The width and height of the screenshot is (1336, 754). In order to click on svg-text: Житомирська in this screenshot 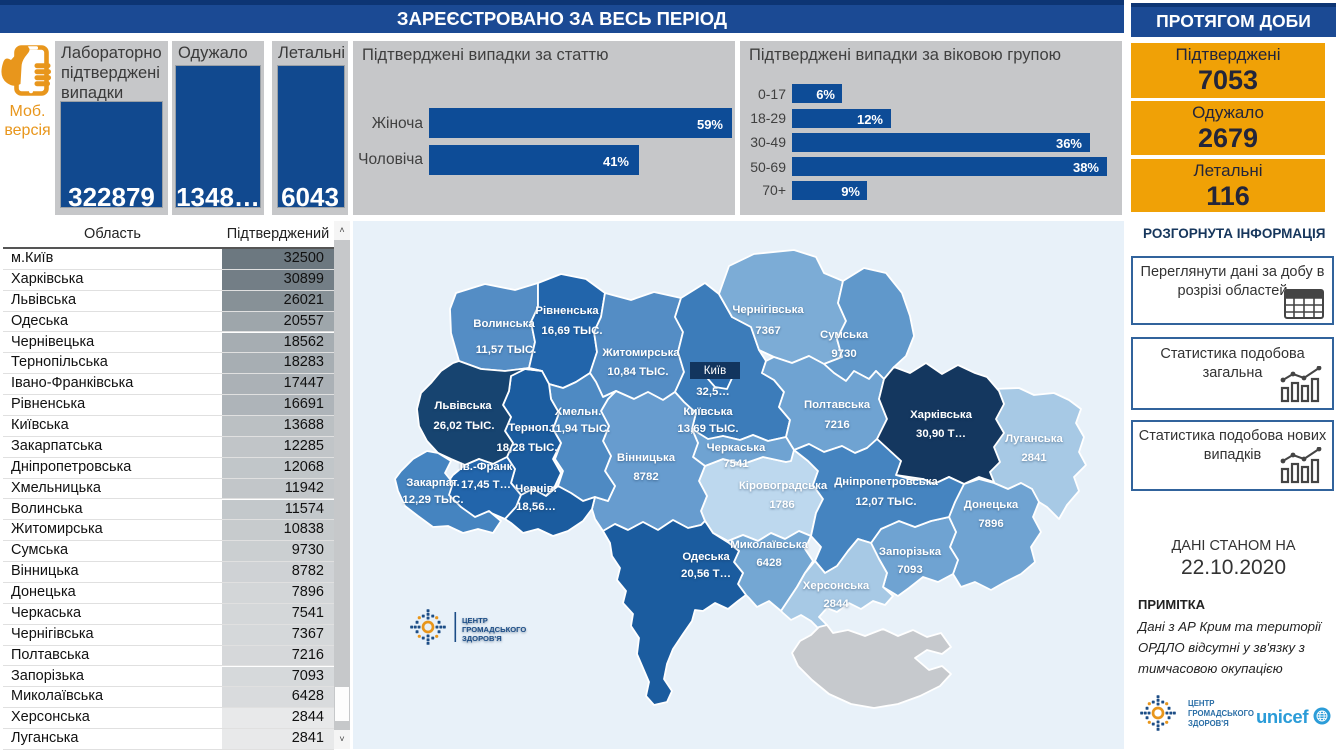, I will do `click(640, 353)`.